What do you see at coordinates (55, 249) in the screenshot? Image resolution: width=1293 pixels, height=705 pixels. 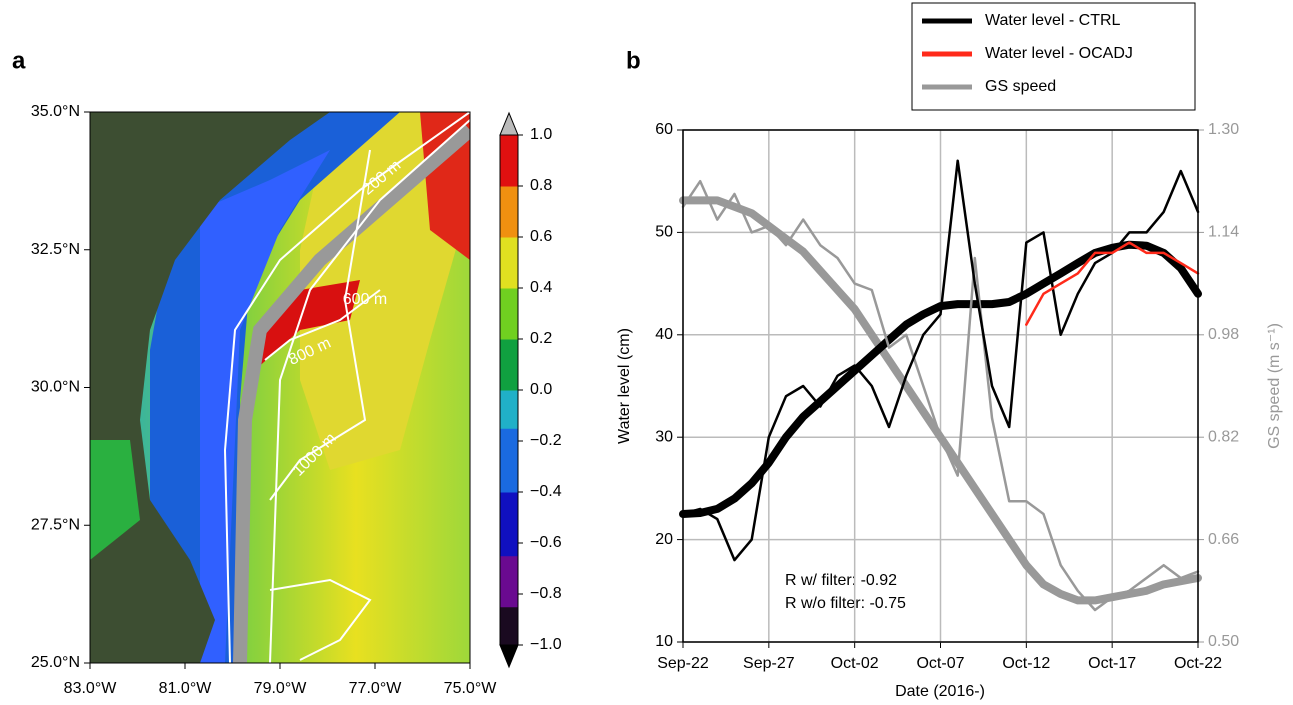 I see `y-tick-label: 32.5°N` at bounding box center [55, 249].